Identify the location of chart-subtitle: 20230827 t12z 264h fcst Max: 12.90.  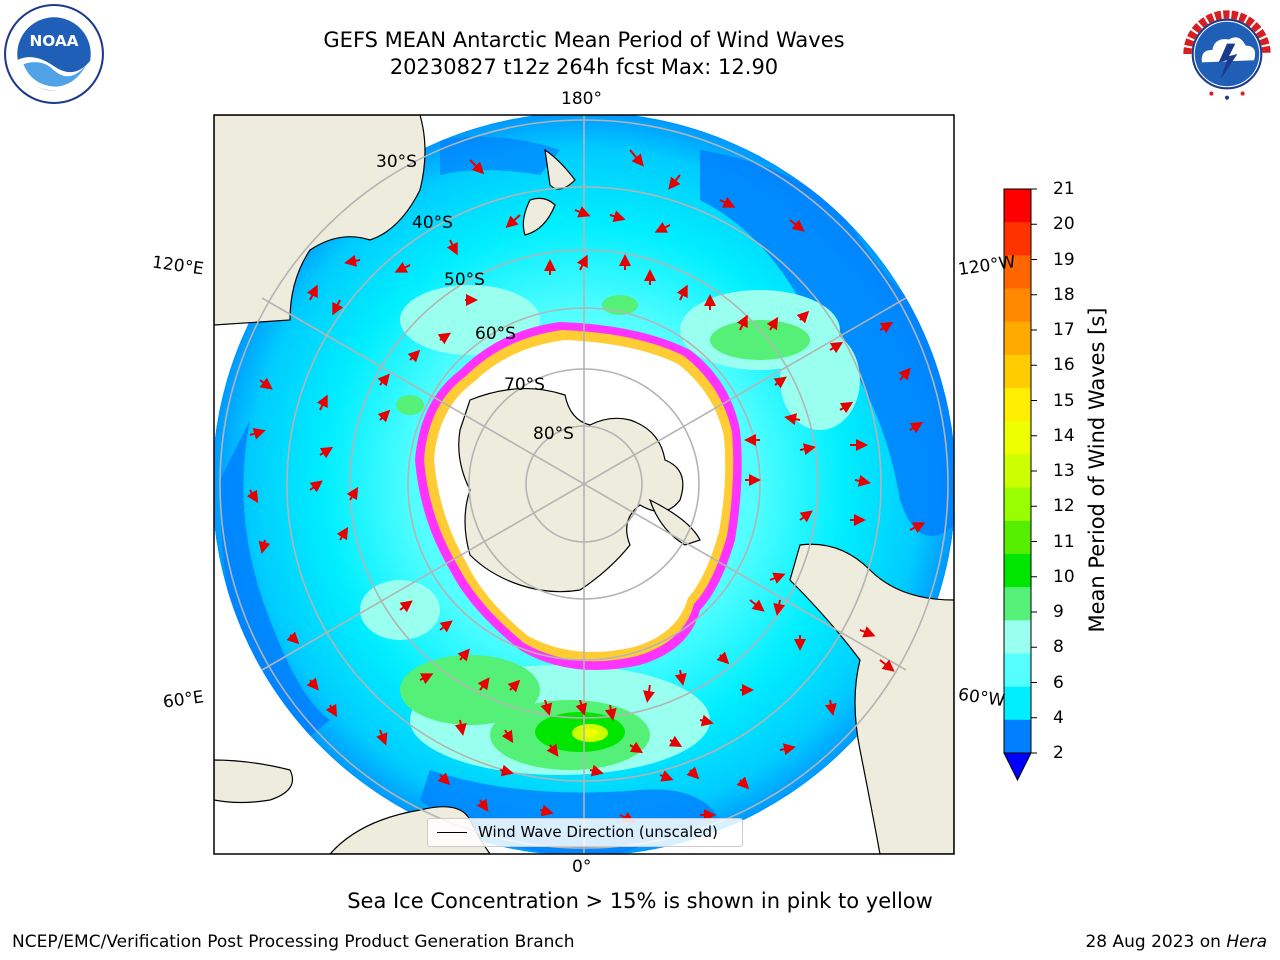
(584, 67).